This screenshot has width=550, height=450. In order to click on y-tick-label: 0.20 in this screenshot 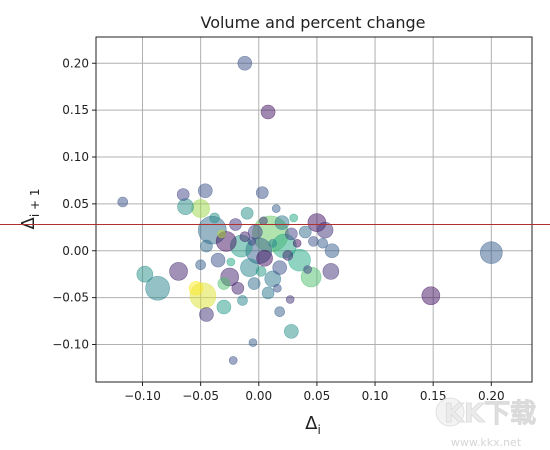, I will do `click(75, 63)`.